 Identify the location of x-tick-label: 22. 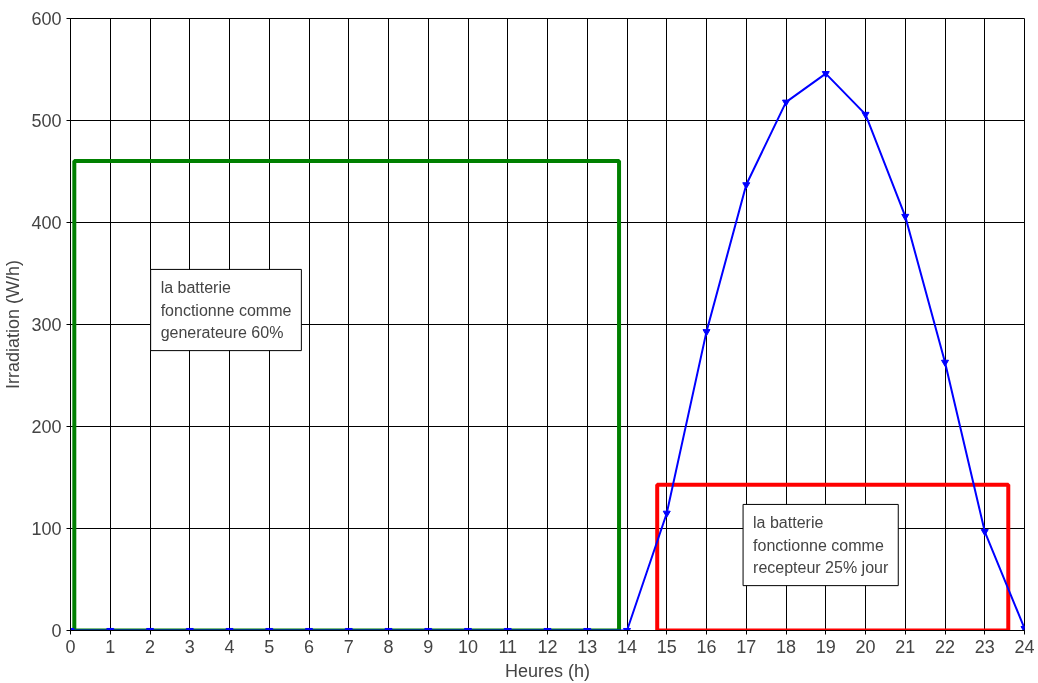
(945, 646).